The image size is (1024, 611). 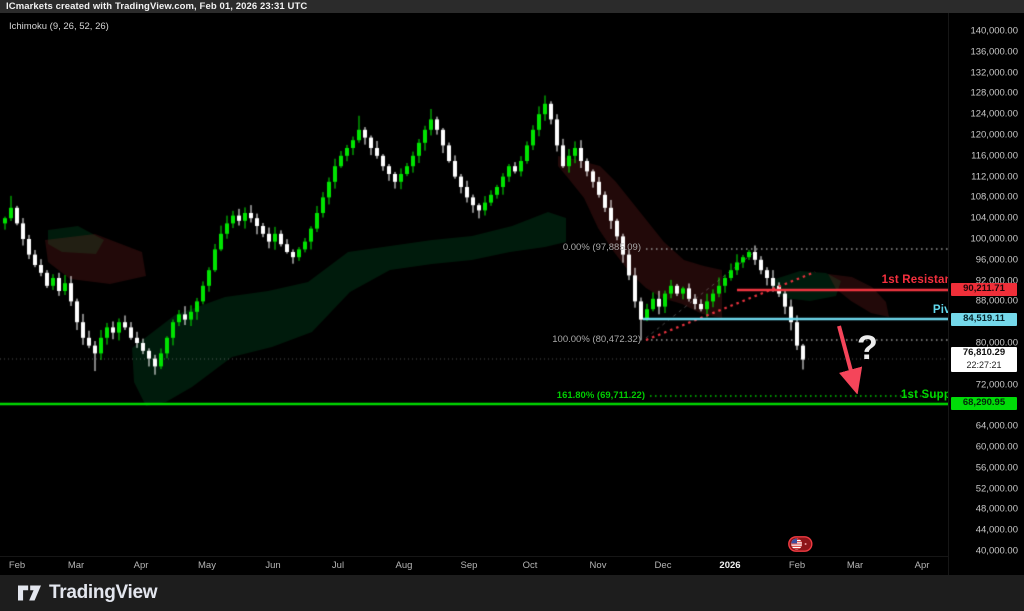 What do you see at coordinates (59, 26) in the screenshot?
I see `indicator-label: Ichimoku (9, 26, 52, 26)` at bounding box center [59, 26].